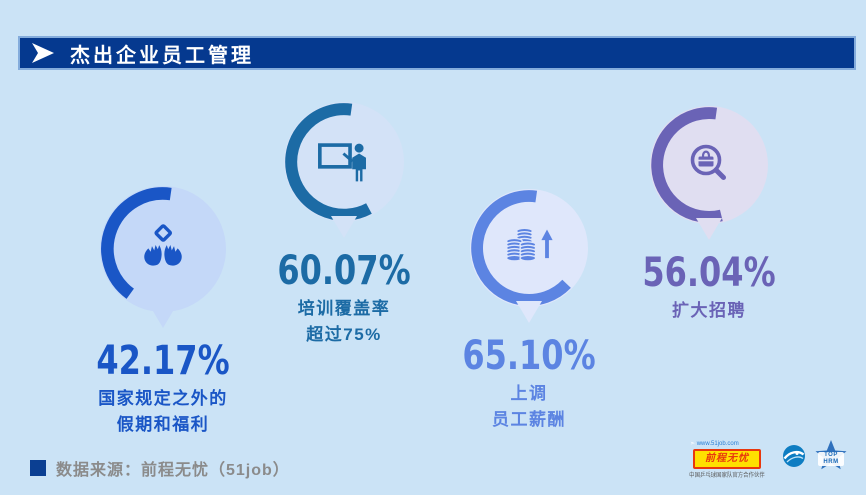 The width and height of the screenshot is (866, 495). I want to click on stat-item-training: 60.07% 培训覆盖率 超过75%, so click(344, 225).